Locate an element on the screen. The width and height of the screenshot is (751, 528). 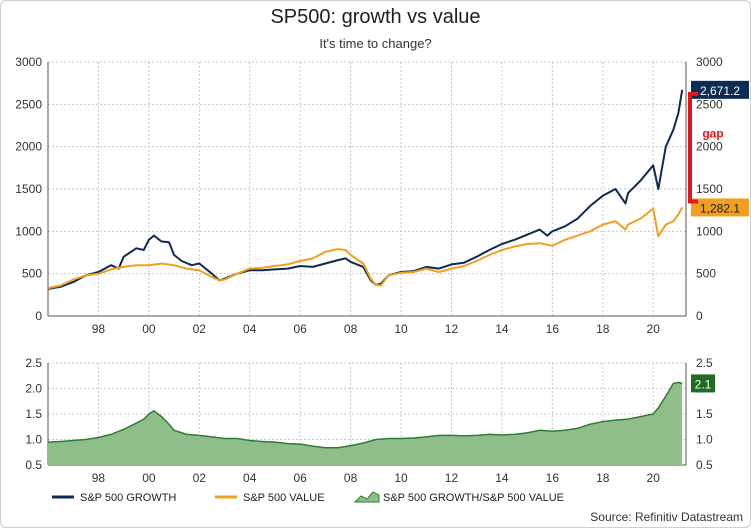
y-tick-label-left: 2.0 is located at coordinates (33, 389).